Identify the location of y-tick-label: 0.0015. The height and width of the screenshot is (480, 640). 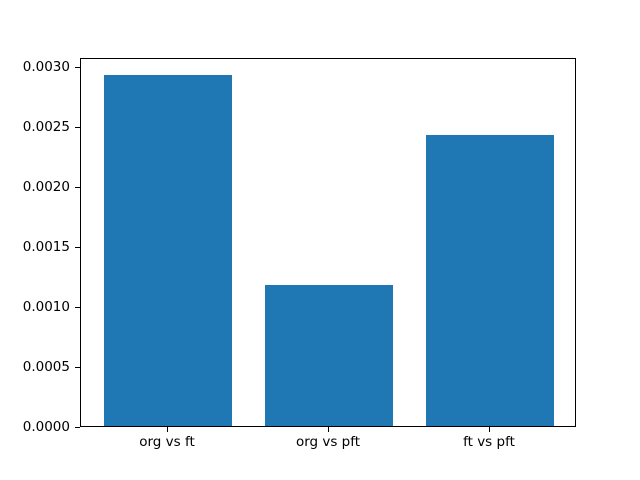
(46, 247).